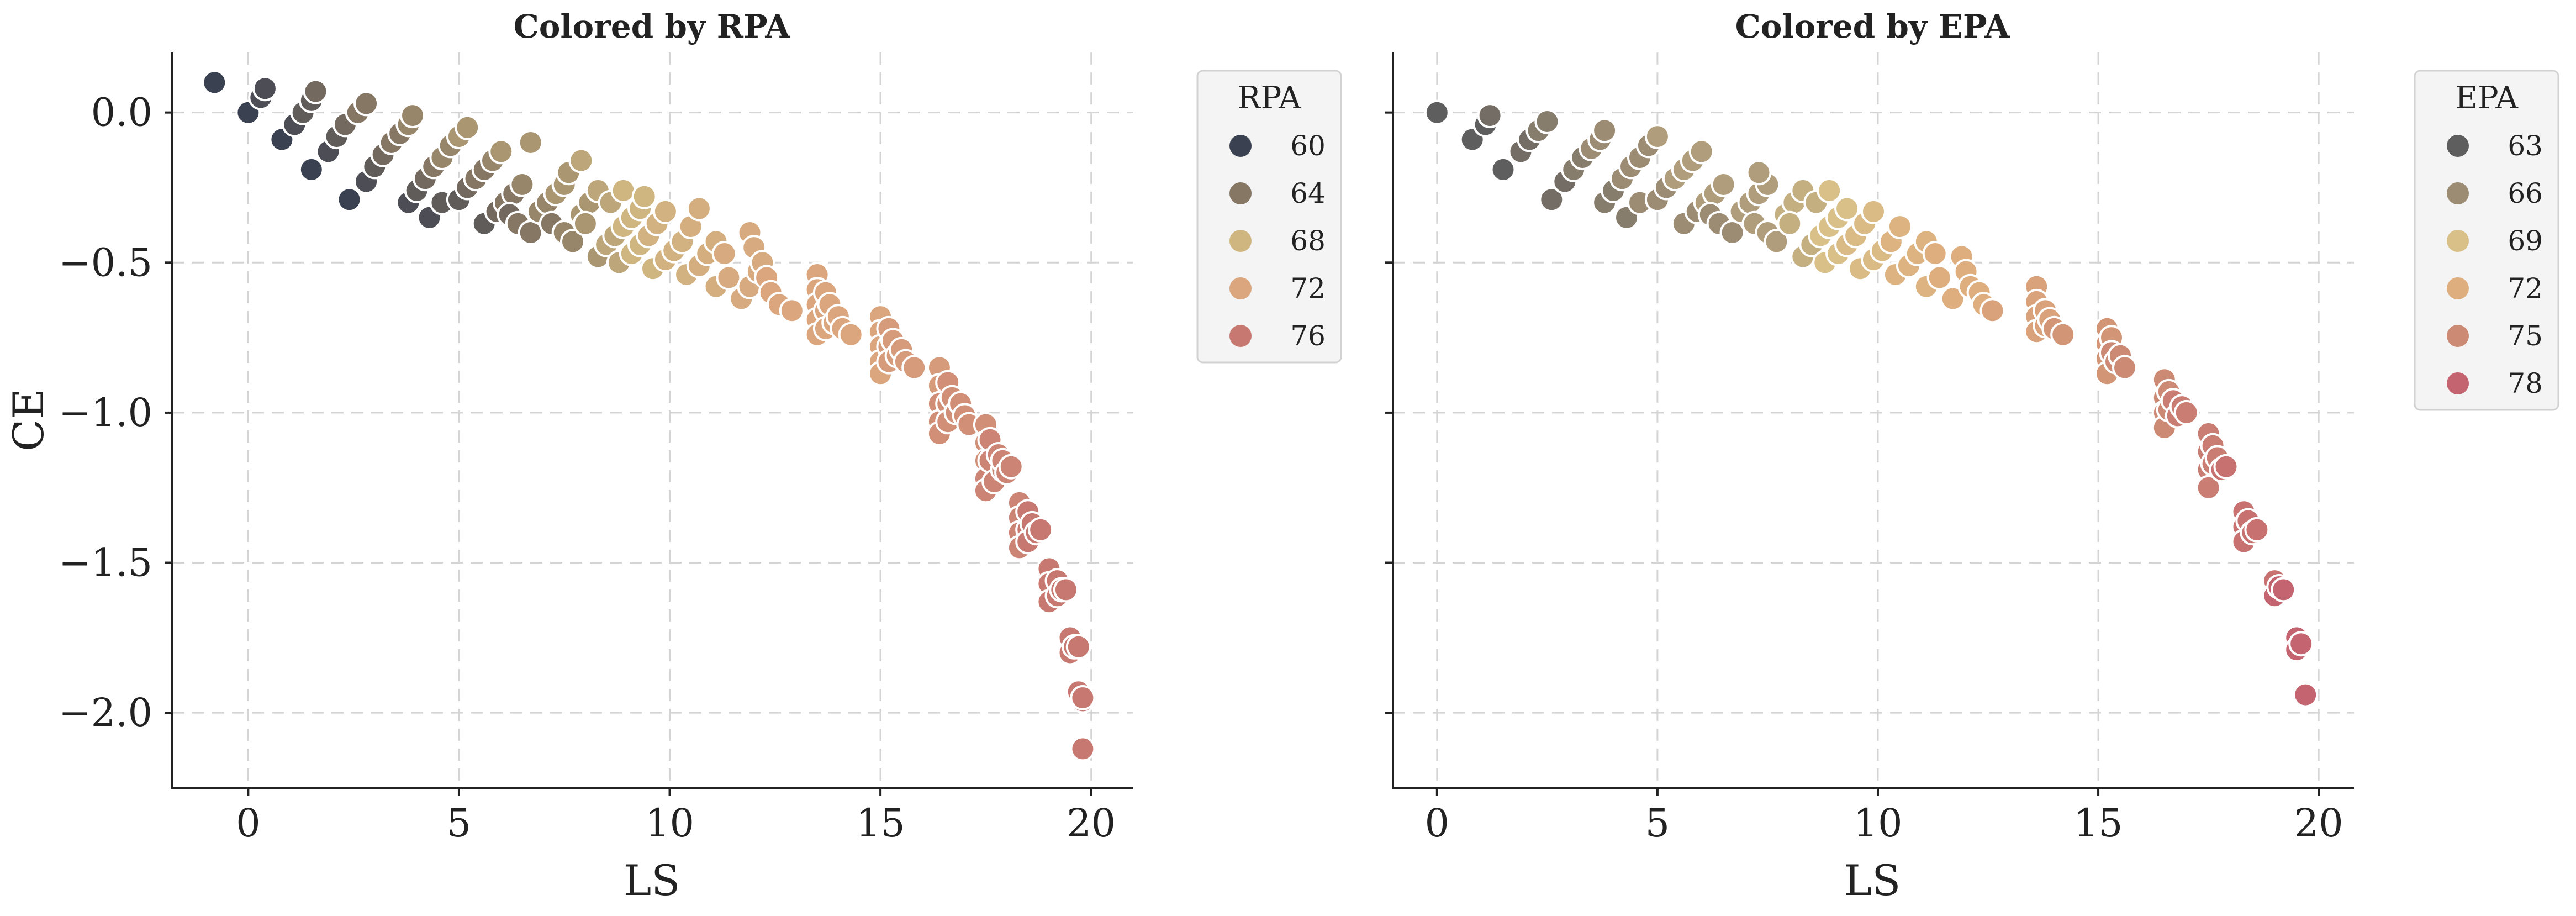 The image size is (2576, 916). Describe the element at coordinates (1308, 241) in the screenshot. I see `legend-label: 68` at that location.